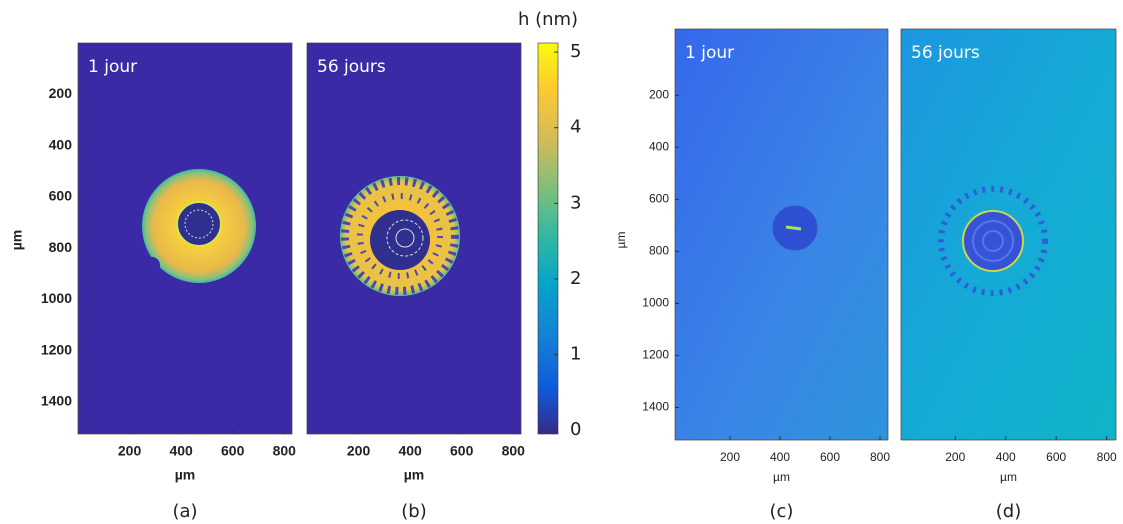  I want to click on colorbar-title: h (nm), so click(548, 19).